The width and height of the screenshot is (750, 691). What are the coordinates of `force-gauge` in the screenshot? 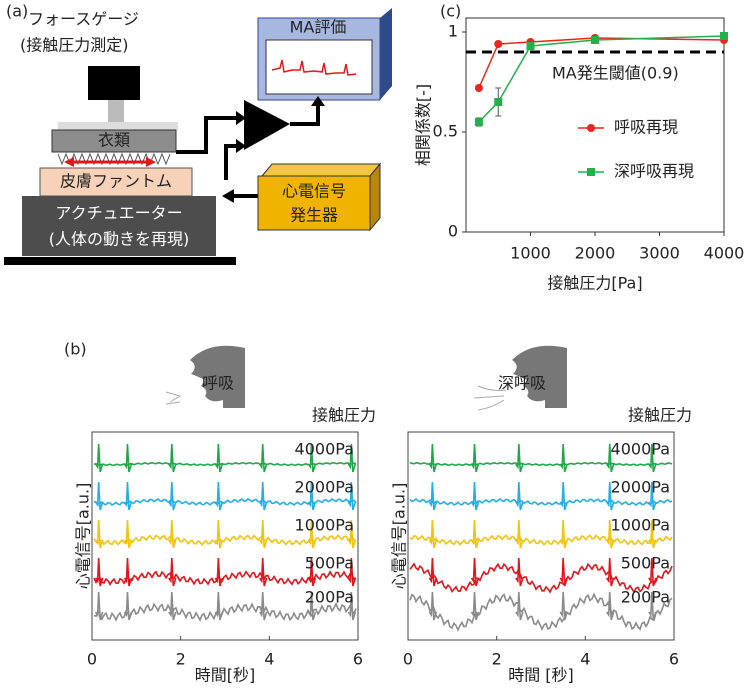 It's located at (114, 83).